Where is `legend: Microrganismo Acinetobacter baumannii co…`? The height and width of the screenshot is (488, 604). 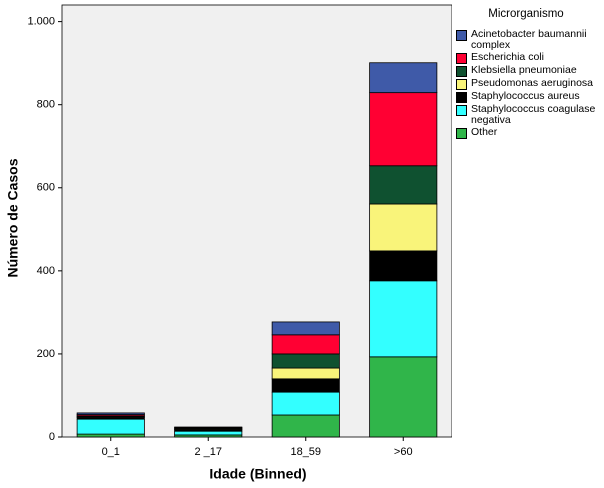
legend: Microrganismo Acinetobacter baumannii co… is located at coordinates (526, 70).